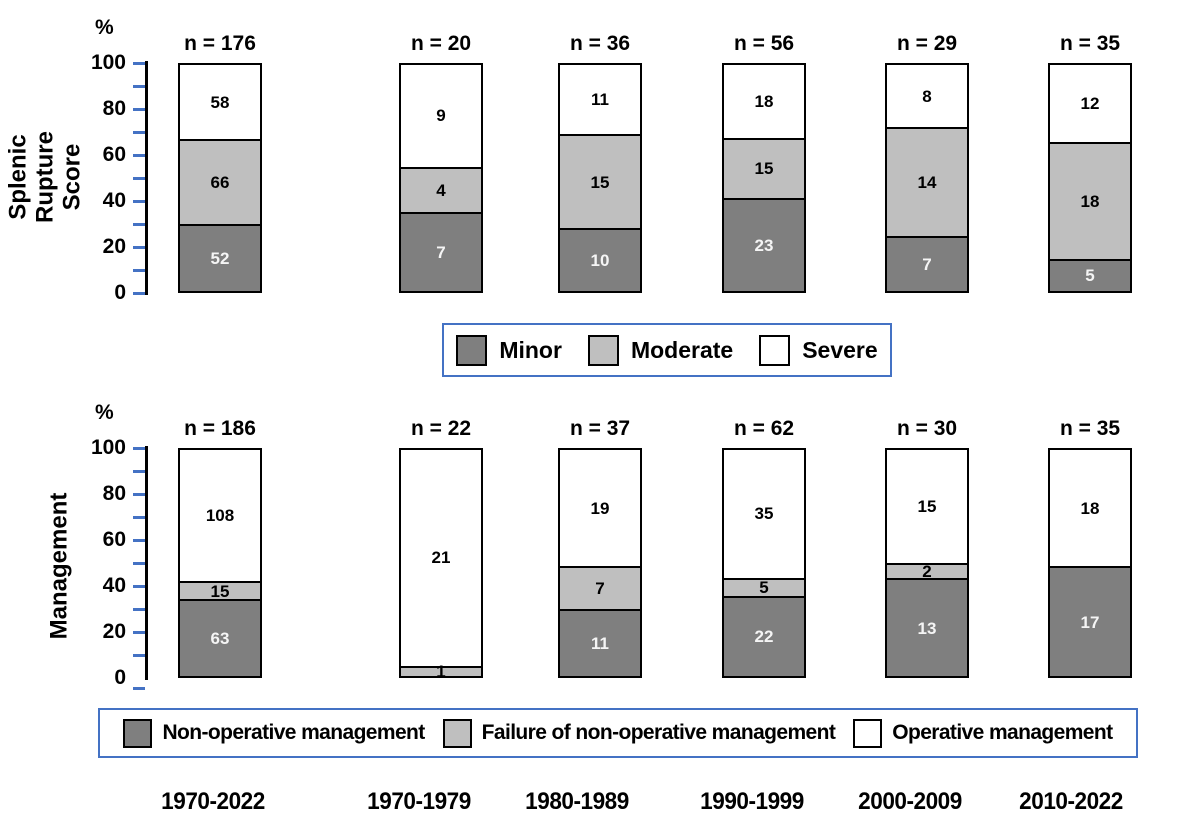  I want to click on y-axis-title: Management, so click(59, 566).